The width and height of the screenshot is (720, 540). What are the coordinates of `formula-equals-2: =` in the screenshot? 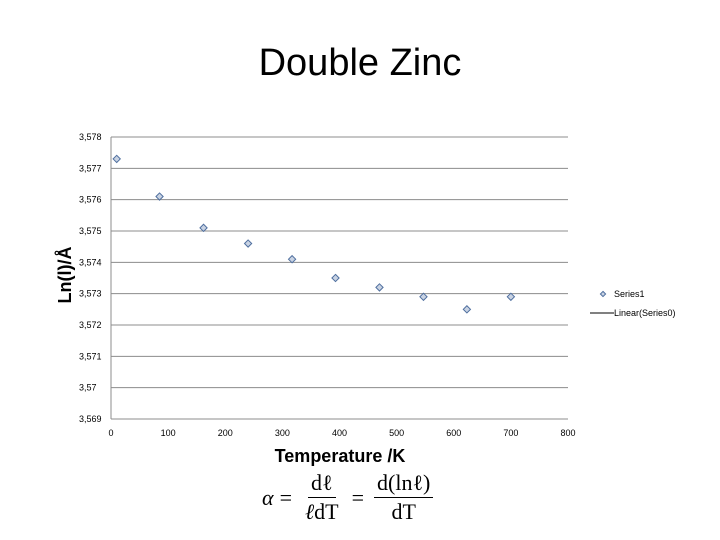 It's located at (358, 497).